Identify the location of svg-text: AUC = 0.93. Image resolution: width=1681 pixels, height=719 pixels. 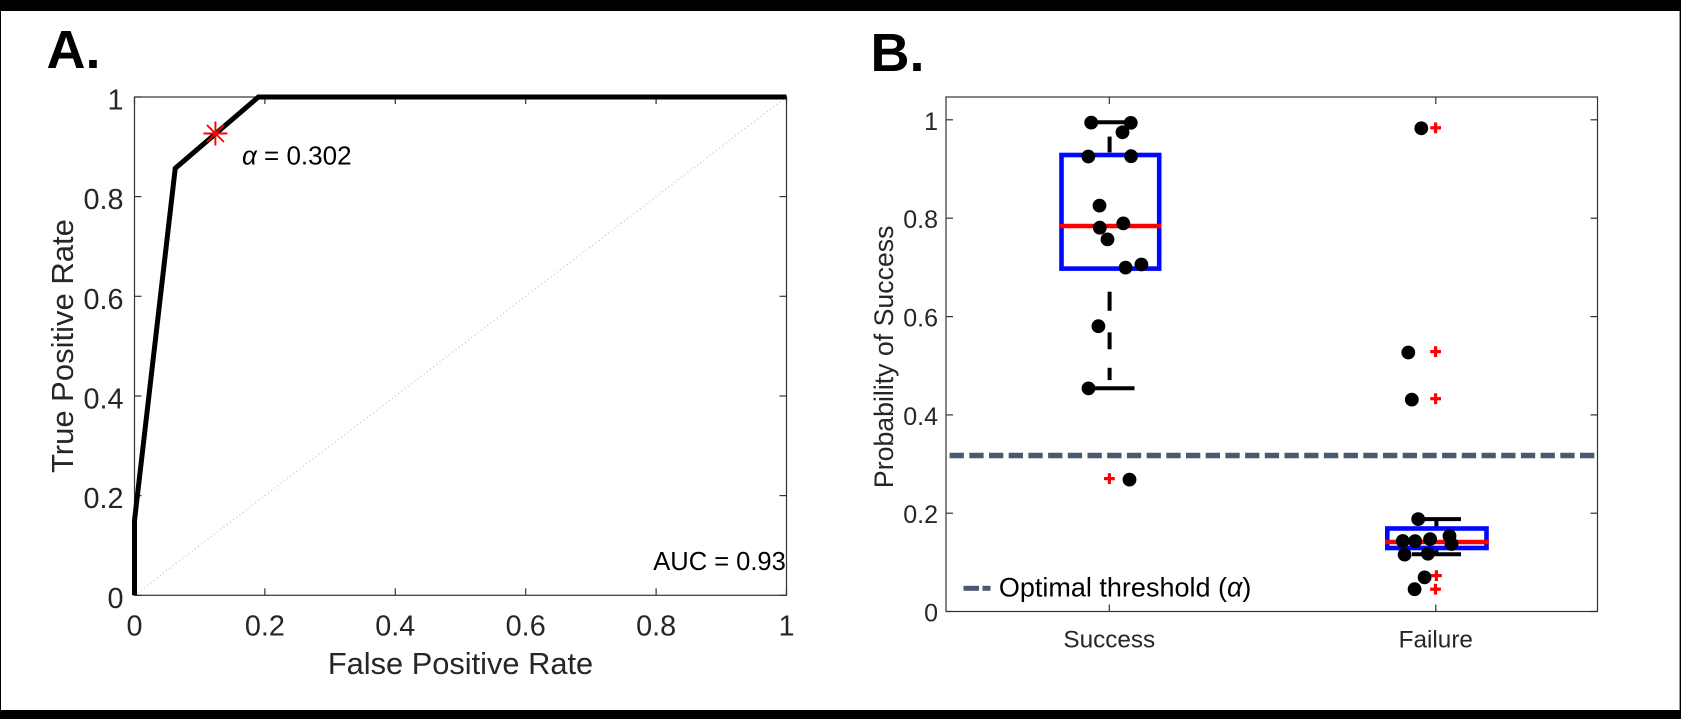
(719, 562).